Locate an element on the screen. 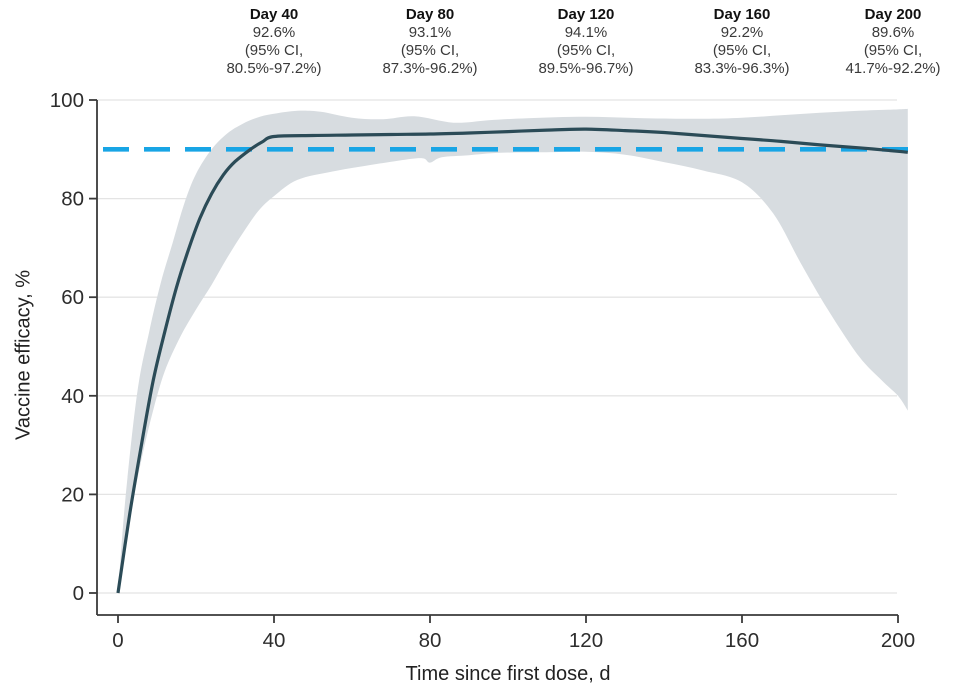 The width and height of the screenshot is (965, 700). annotation-efficacy-value: 92.6% is located at coordinates (274, 32).